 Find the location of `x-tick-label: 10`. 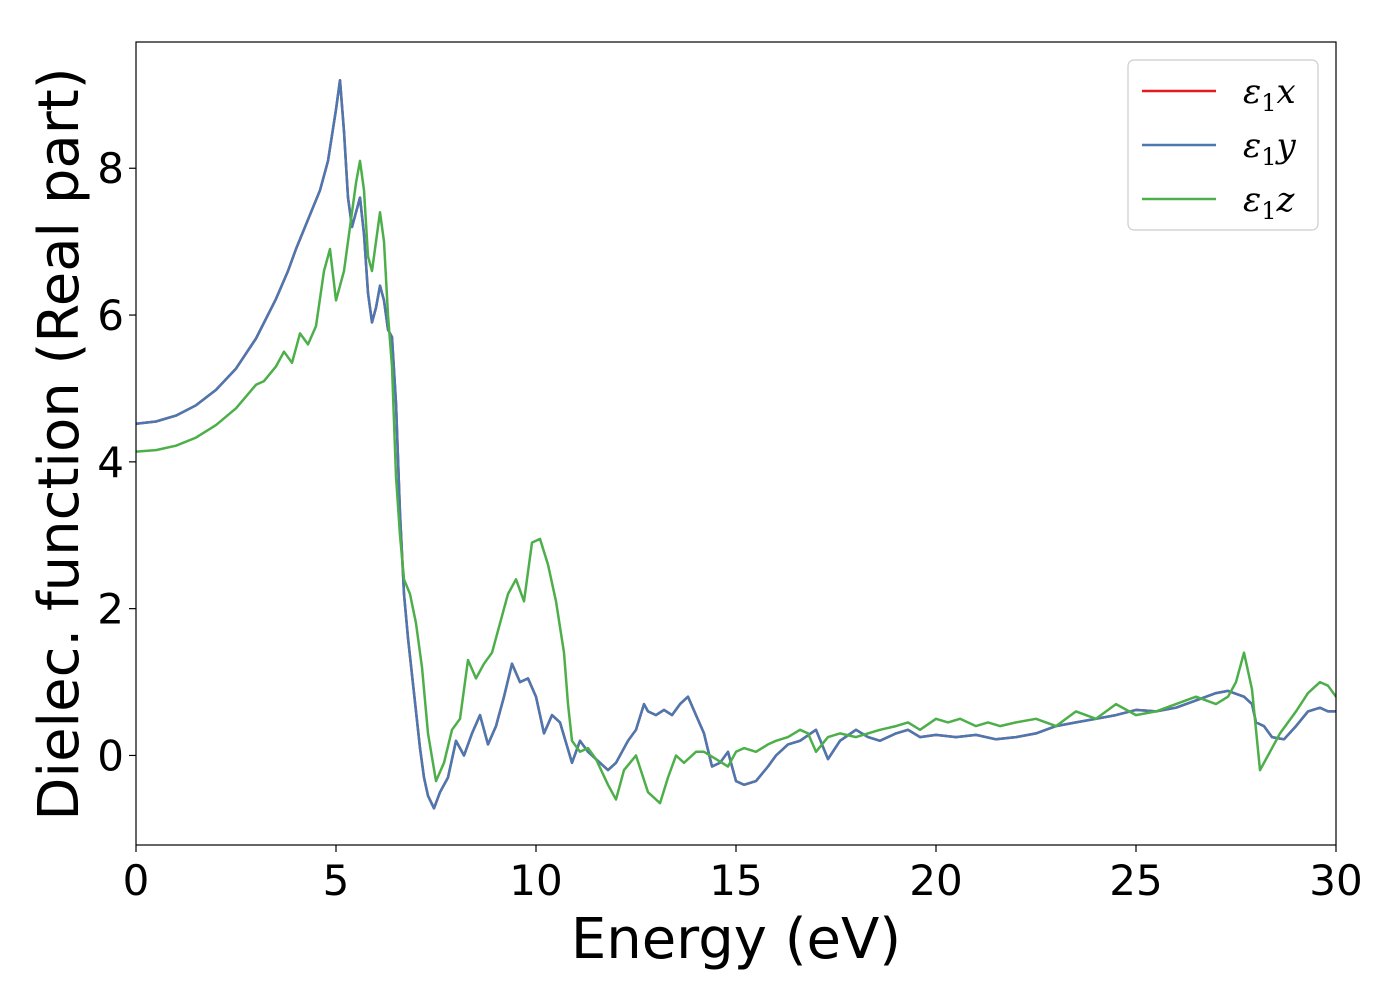

x-tick-label: 10 is located at coordinates (535, 880).